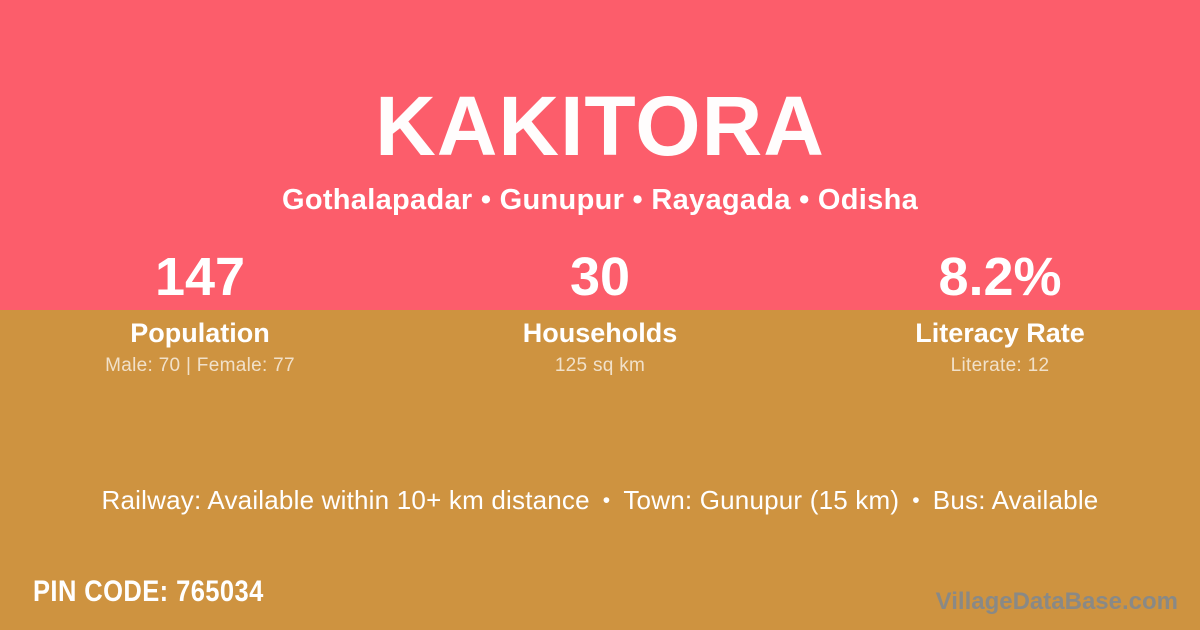 Image resolution: width=1200 pixels, height=630 pixels. I want to click on pin-code: PIN CODE: 765034, so click(148, 591).